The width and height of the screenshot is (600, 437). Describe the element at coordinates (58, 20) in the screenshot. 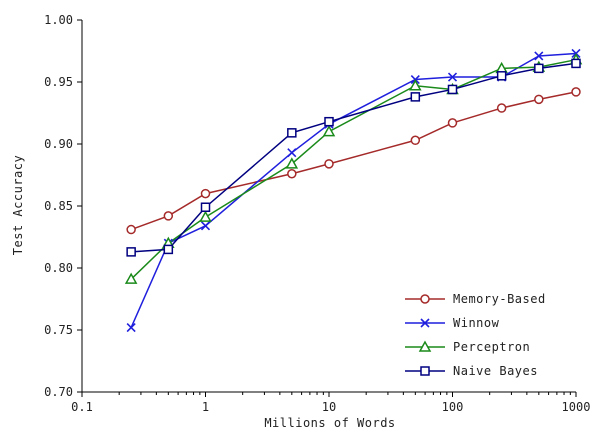

I see `y-tick-label: 1.00` at that location.